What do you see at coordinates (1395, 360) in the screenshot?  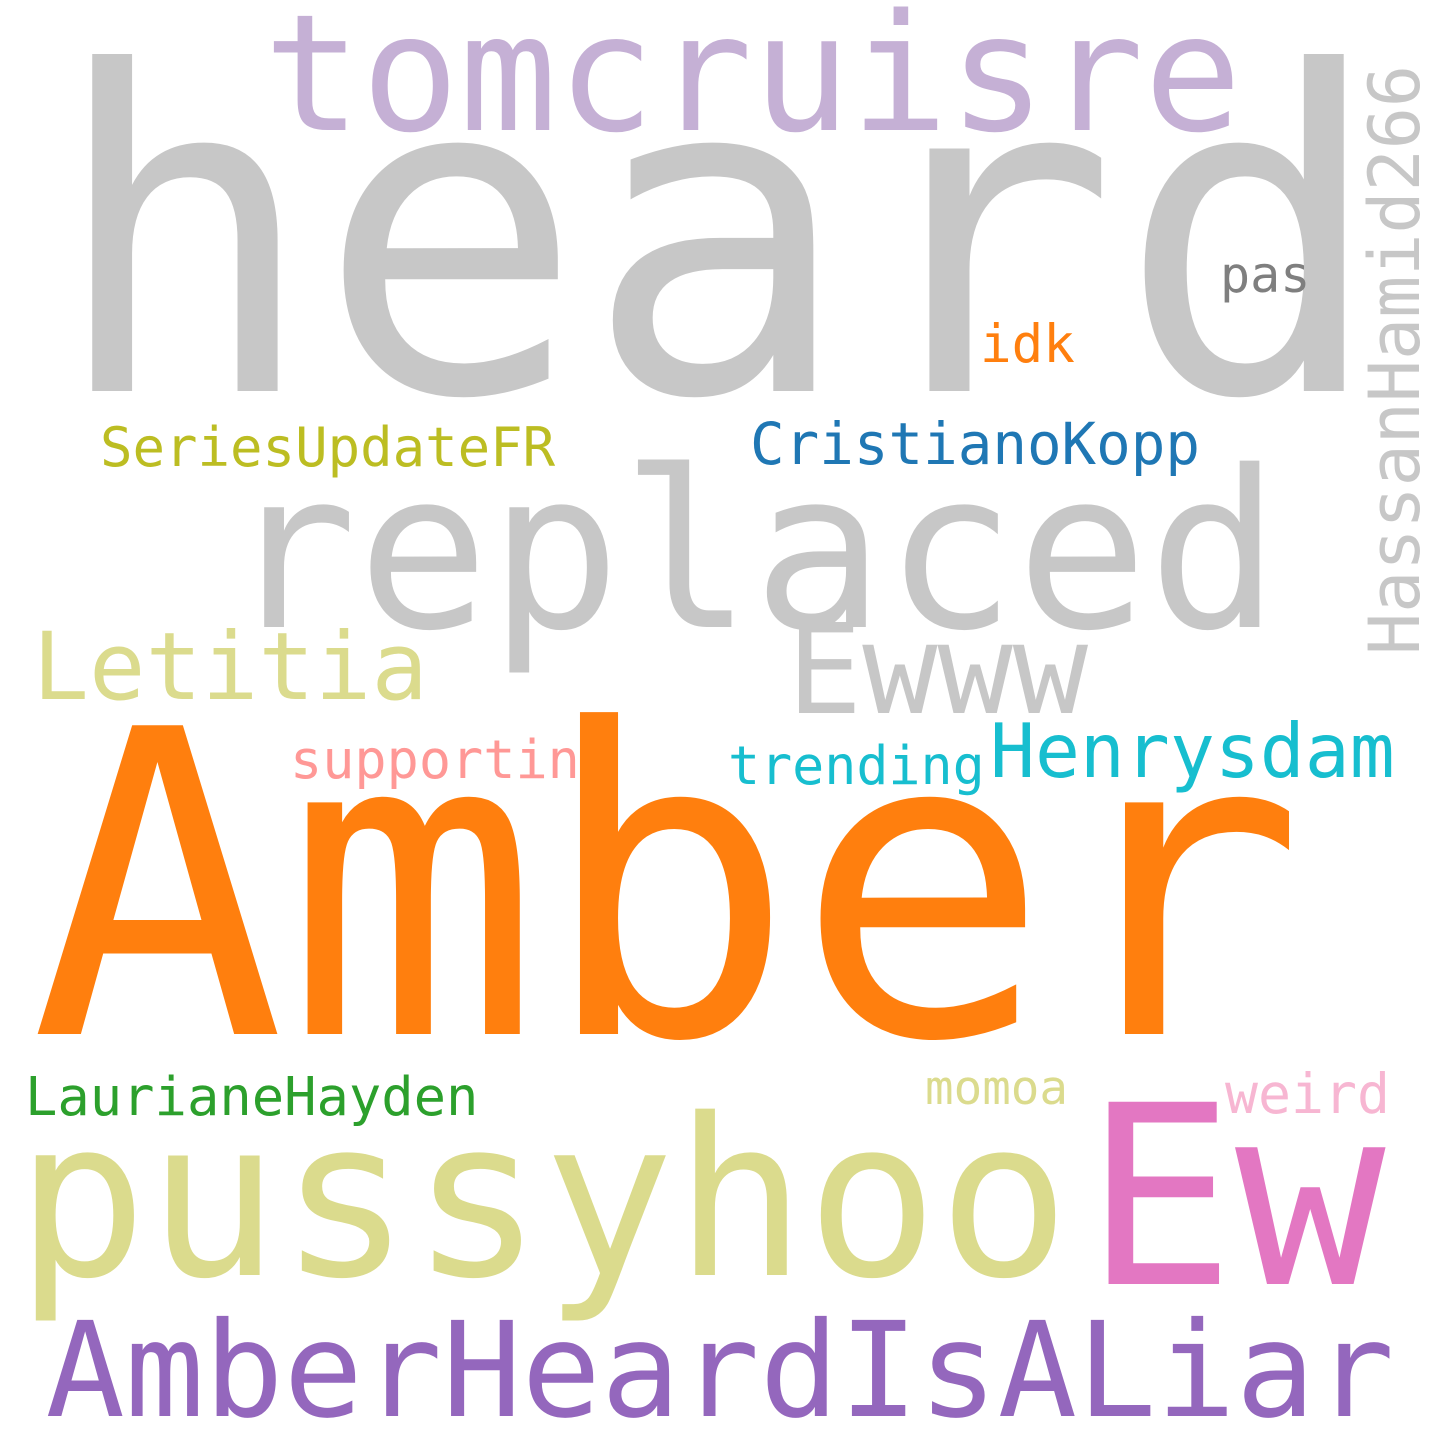 I see `word-hassanhamid266: HassanHamid266` at bounding box center [1395, 360].